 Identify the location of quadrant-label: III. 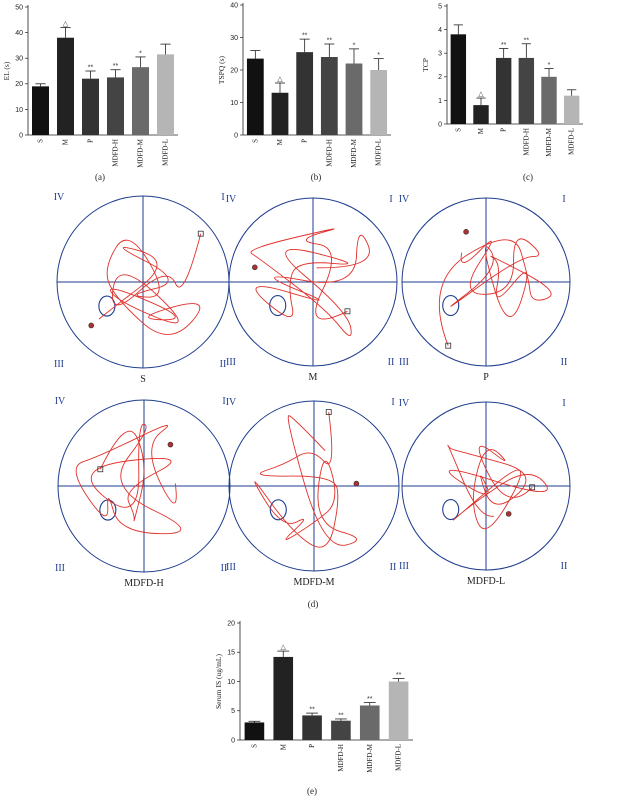
(404, 362).